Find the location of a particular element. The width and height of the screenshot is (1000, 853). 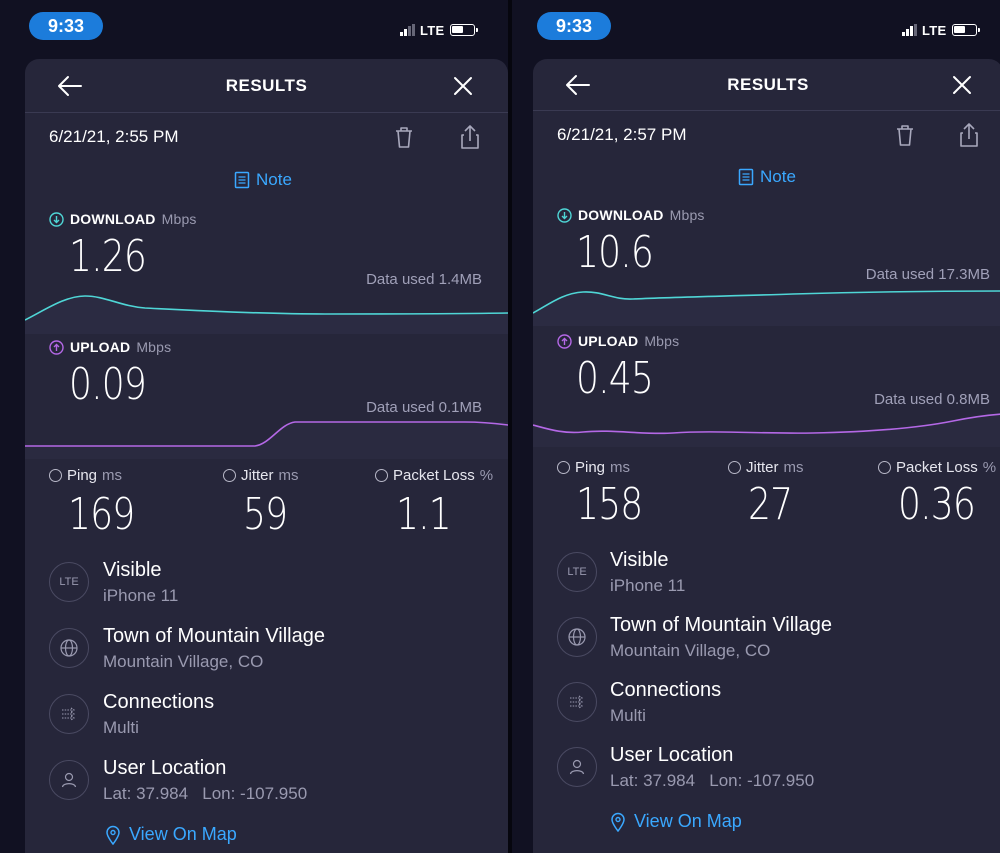

packet-loss-value: 0.36 is located at coordinates (937, 504).